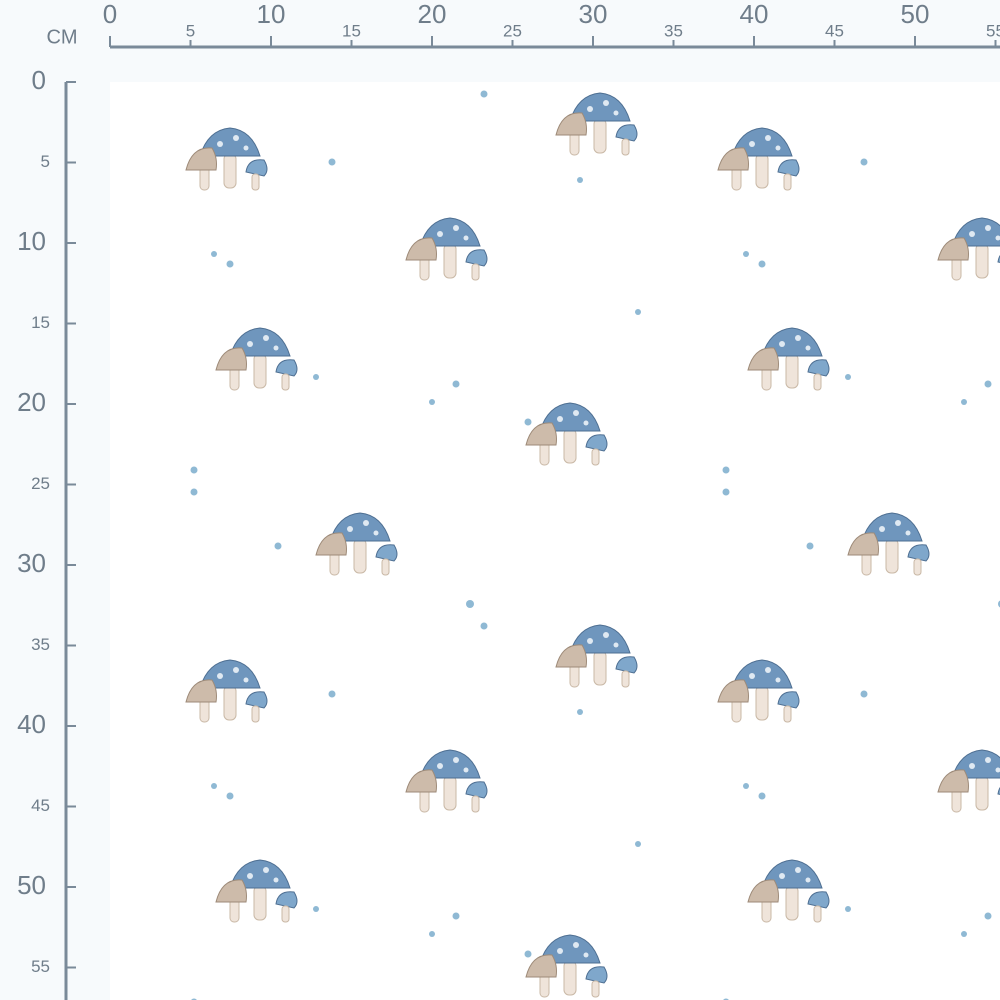 This screenshot has width=1000, height=1000. What do you see at coordinates (351, 30) in the screenshot?
I see `x-tick-label: 15` at bounding box center [351, 30].